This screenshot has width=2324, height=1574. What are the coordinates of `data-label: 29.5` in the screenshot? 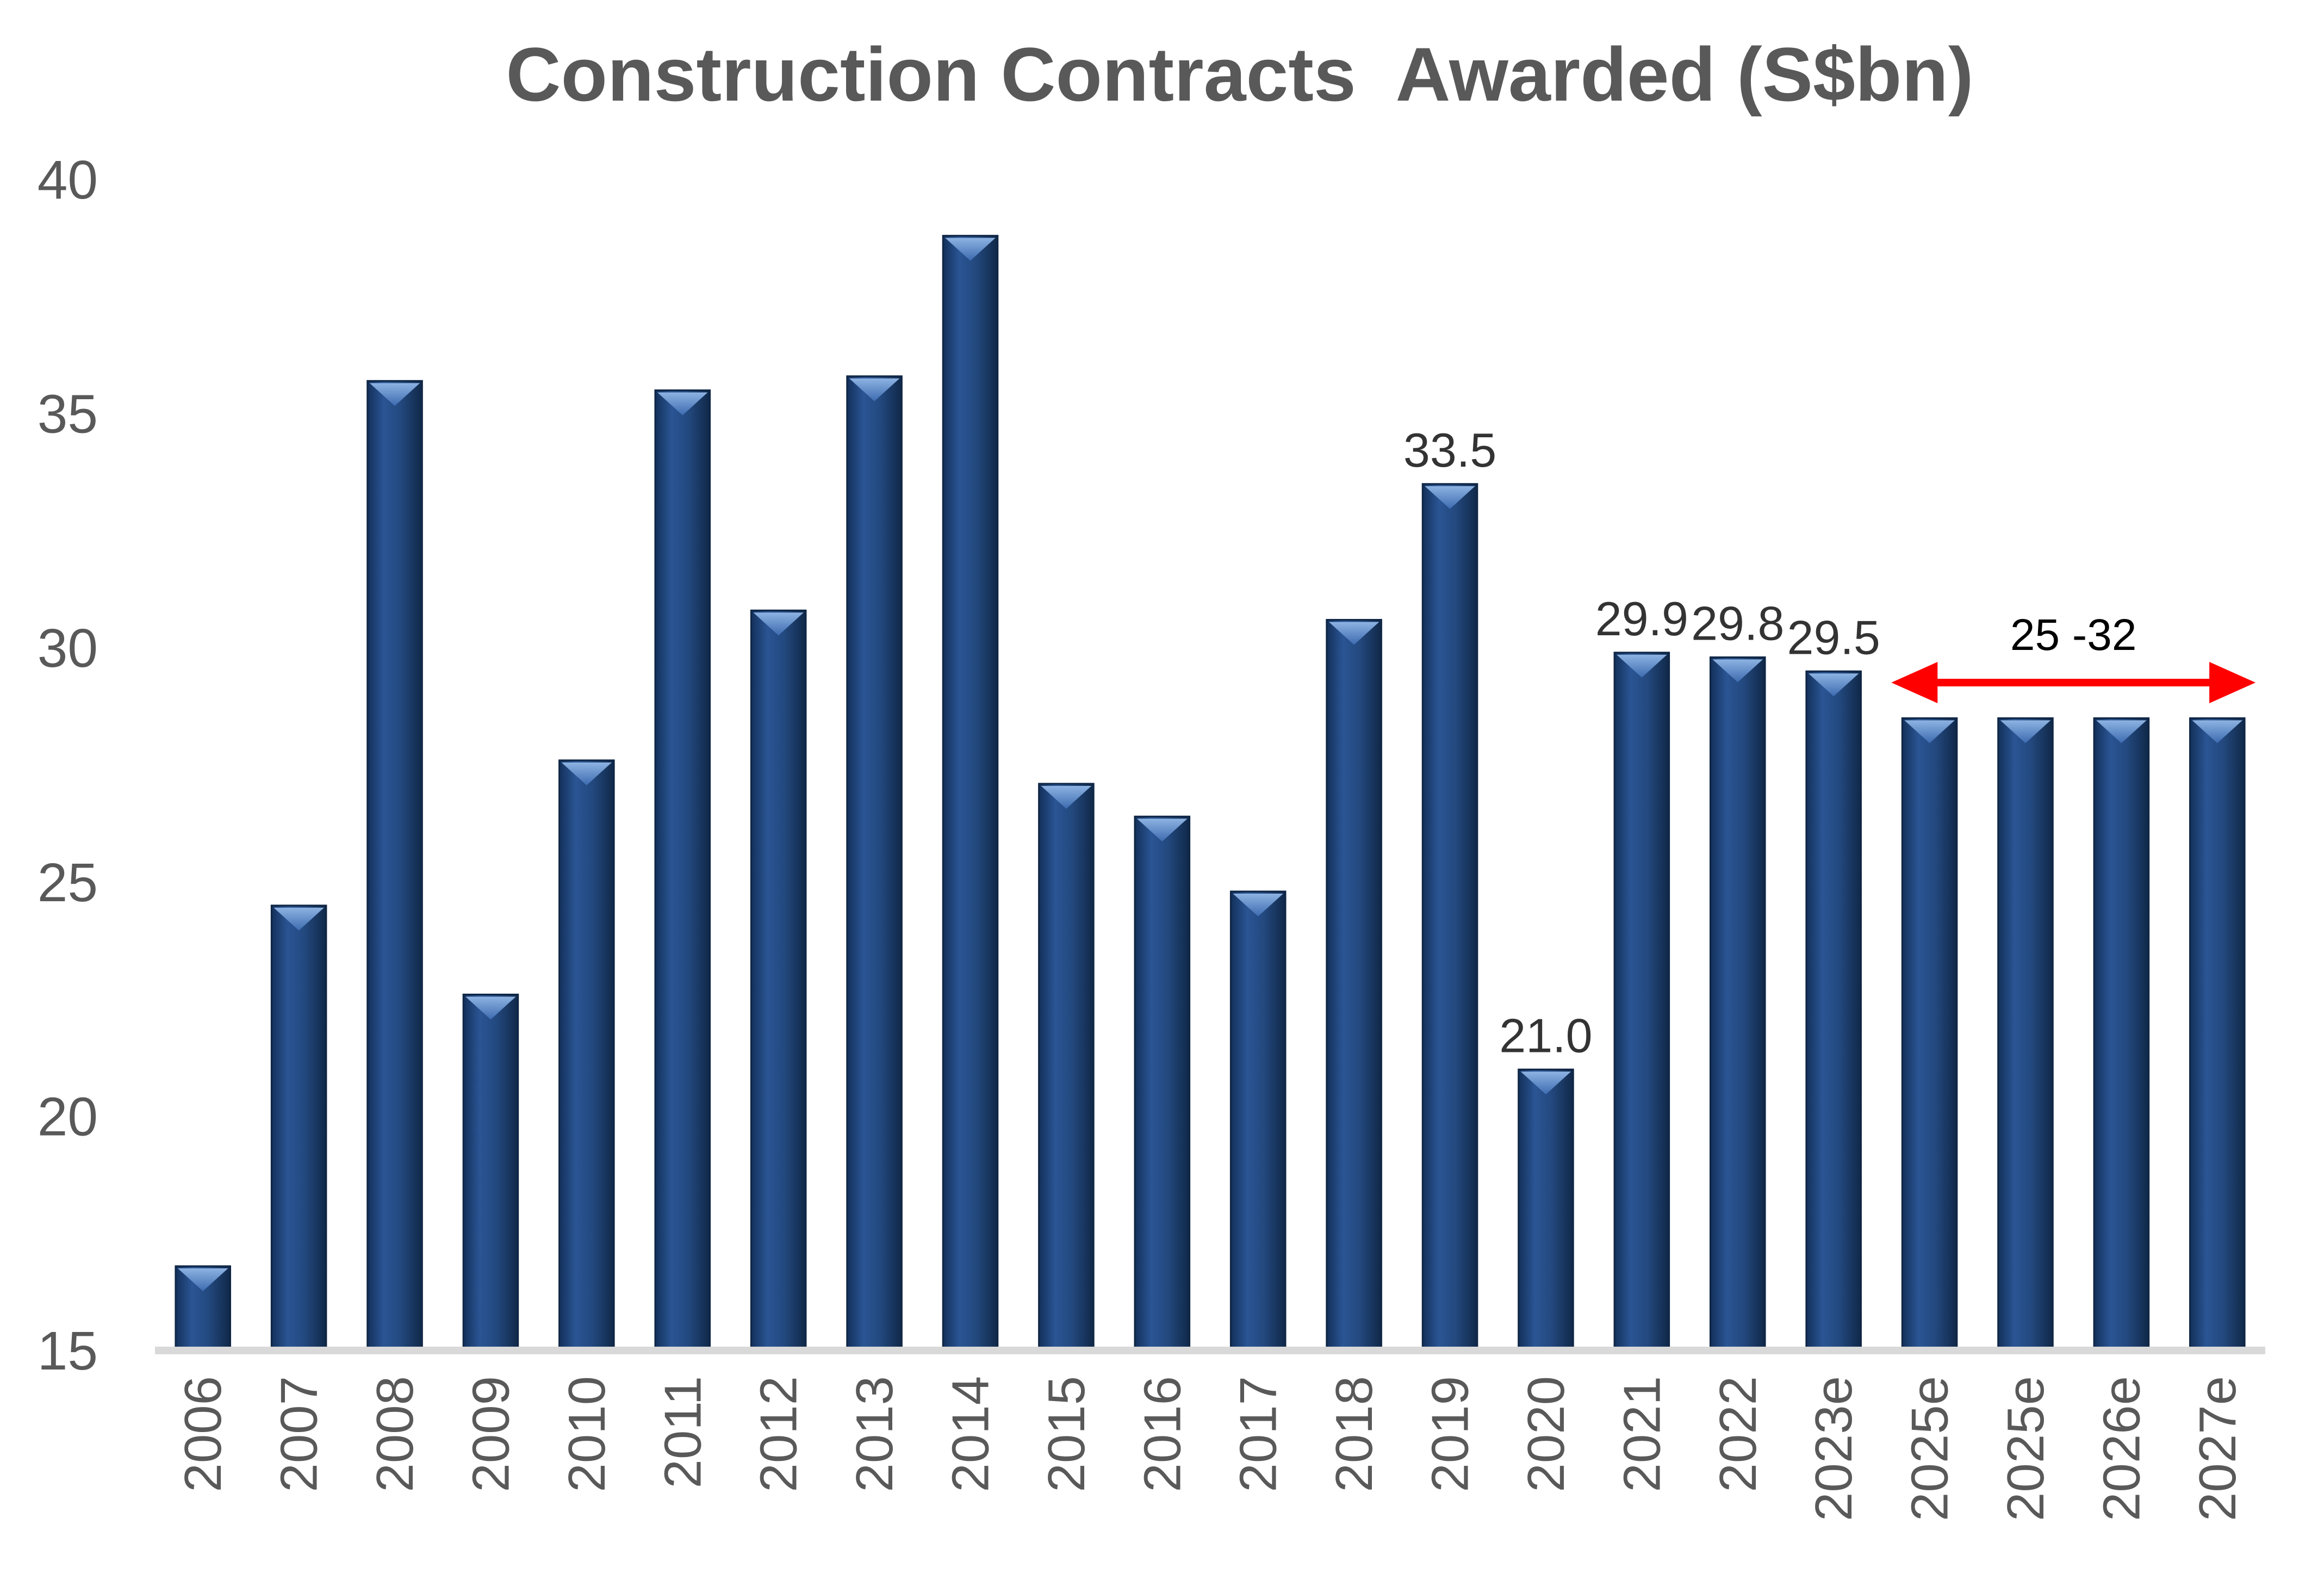 It's located at (1833, 637).